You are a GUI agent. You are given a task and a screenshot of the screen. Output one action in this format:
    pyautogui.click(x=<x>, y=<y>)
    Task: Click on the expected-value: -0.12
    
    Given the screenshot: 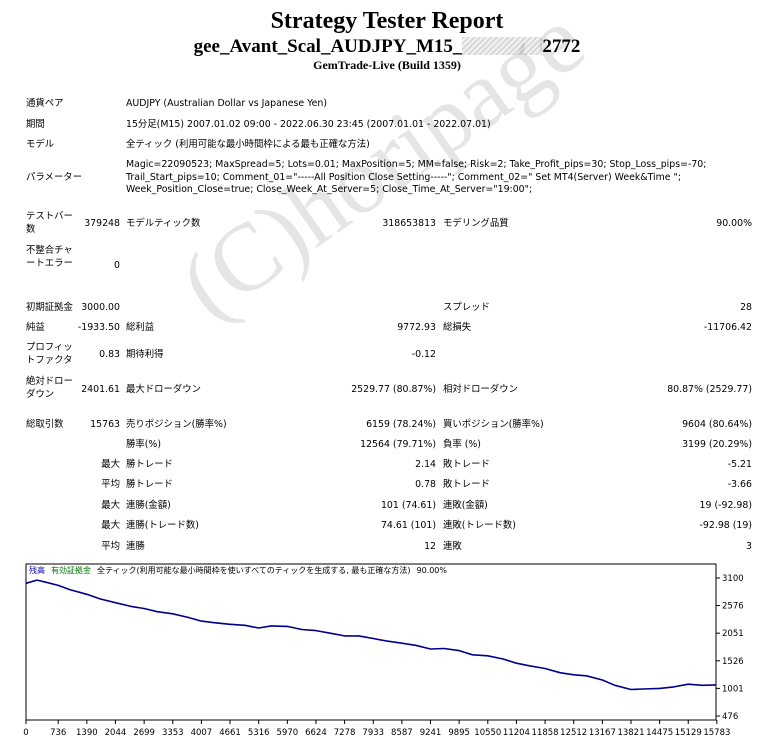 What is the action you would take?
    pyautogui.click(x=423, y=354)
    